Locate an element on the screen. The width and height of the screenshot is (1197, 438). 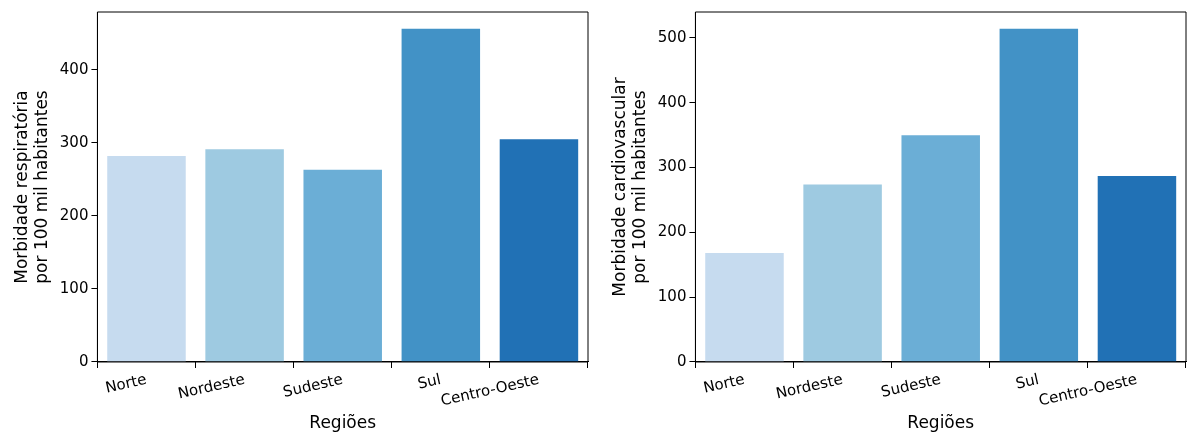
y-axis-title: Morbidade cardiovascular por 100 mil habitantes is located at coordinates (629, 187).